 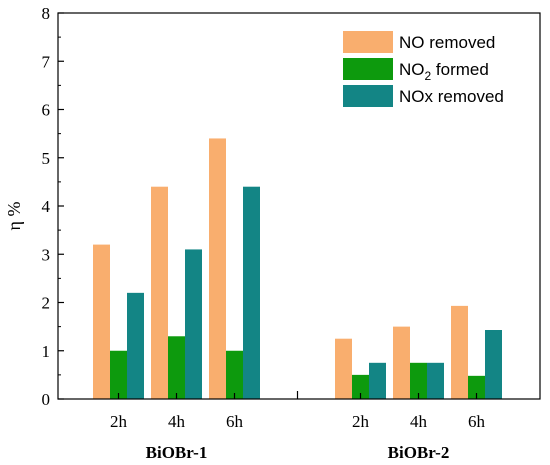 What do you see at coordinates (135, 345) in the screenshot?
I see `bar-nox-biobr-1-2h` at bounding box center [135, 345].